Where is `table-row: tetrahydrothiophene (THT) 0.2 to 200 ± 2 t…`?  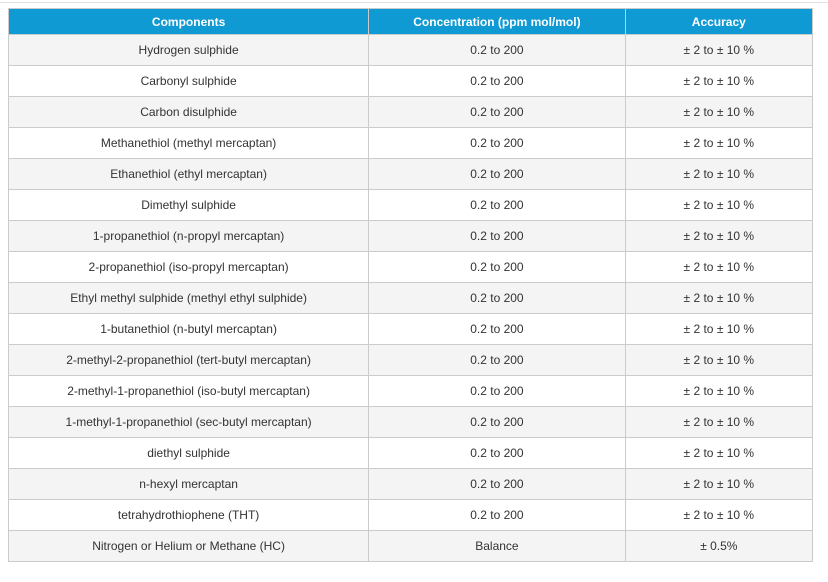
table-row: tetrahydrothiophene (THT) 0.2 to 200 ± 2 t… is located at coordinates (410, 515).